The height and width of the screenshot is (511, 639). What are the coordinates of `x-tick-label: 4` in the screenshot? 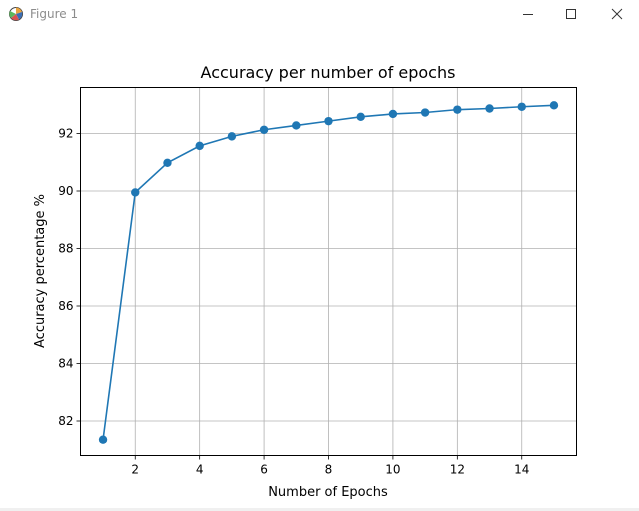 It's located at (200, 470).